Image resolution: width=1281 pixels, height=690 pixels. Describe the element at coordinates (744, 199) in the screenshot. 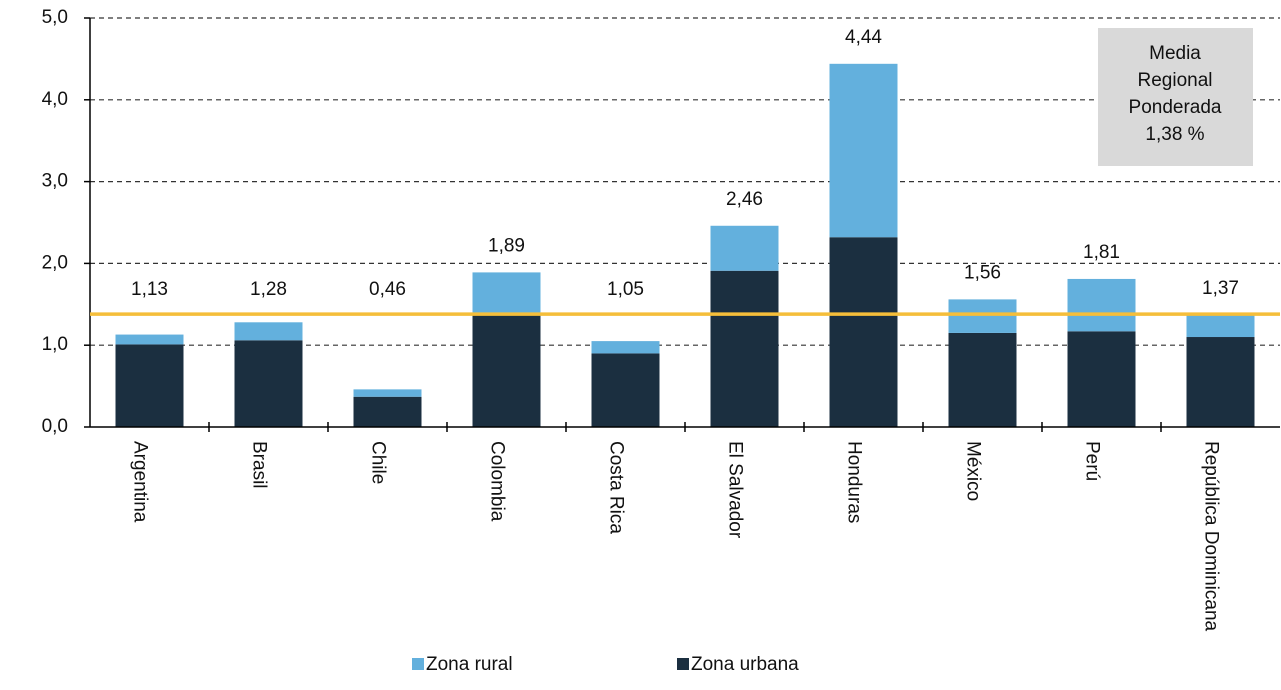

I see `data-label: 2,46` at that location.